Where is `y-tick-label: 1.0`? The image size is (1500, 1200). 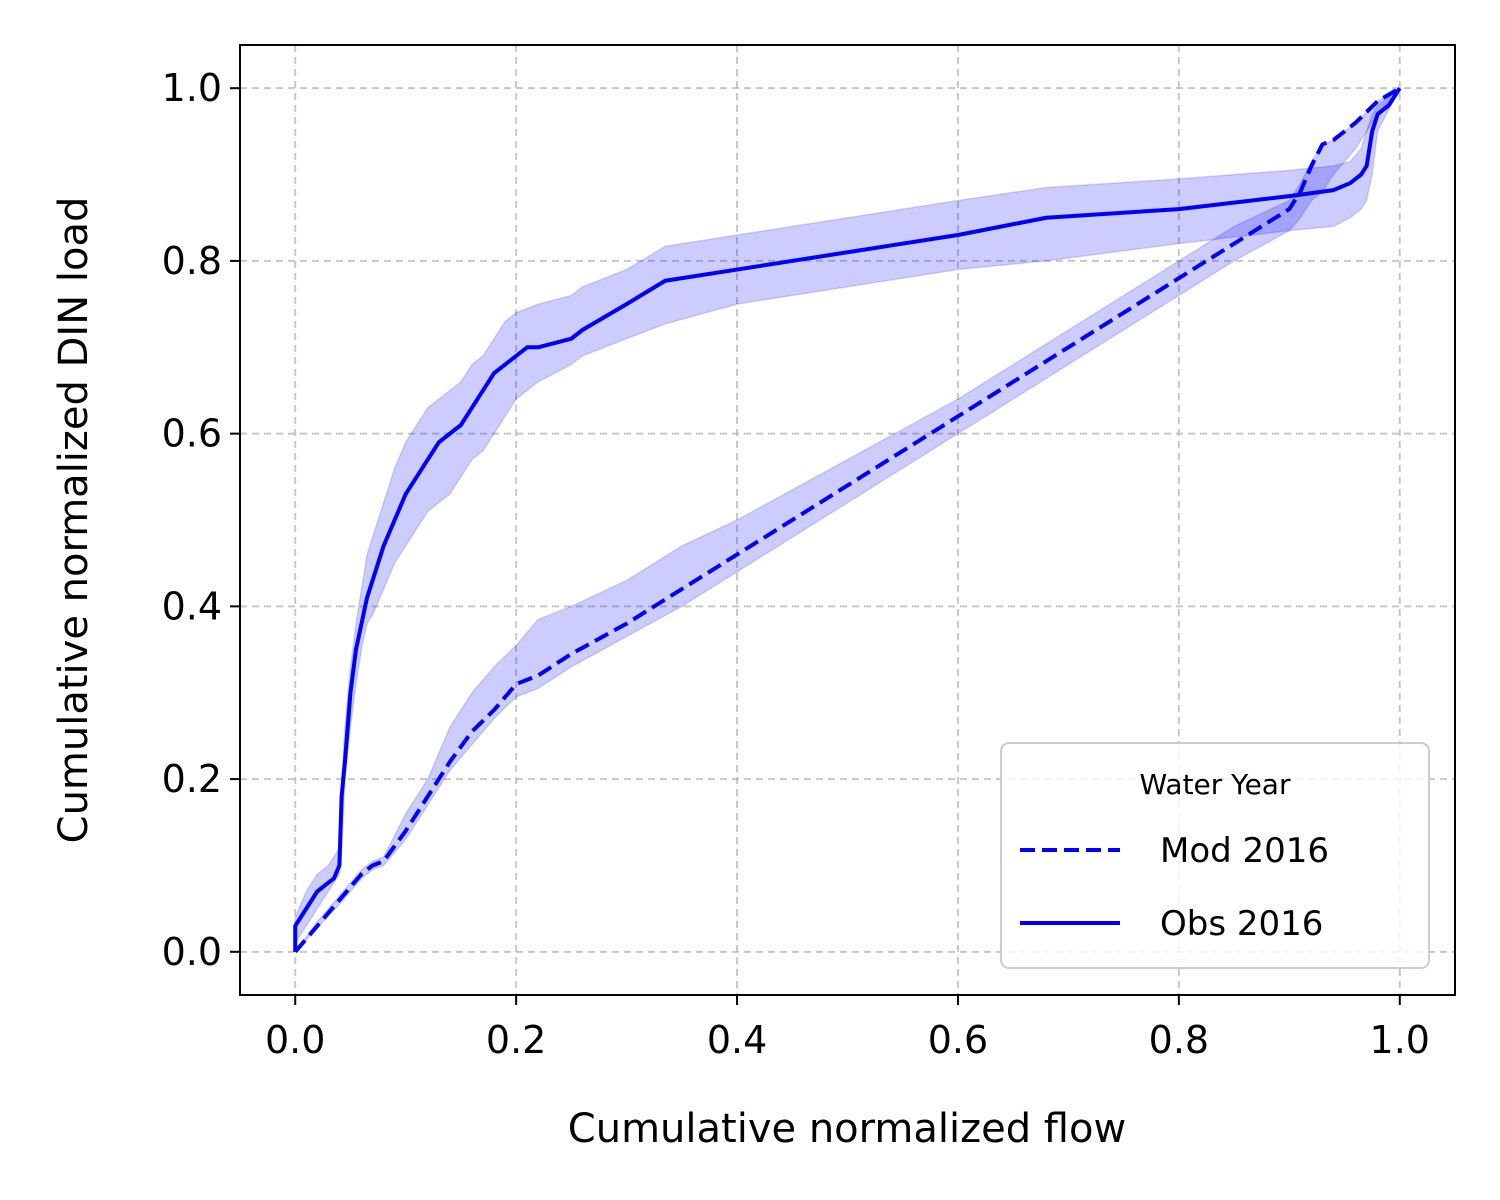 y-tick-label: 1.0 is located at coordinates (192, 88).